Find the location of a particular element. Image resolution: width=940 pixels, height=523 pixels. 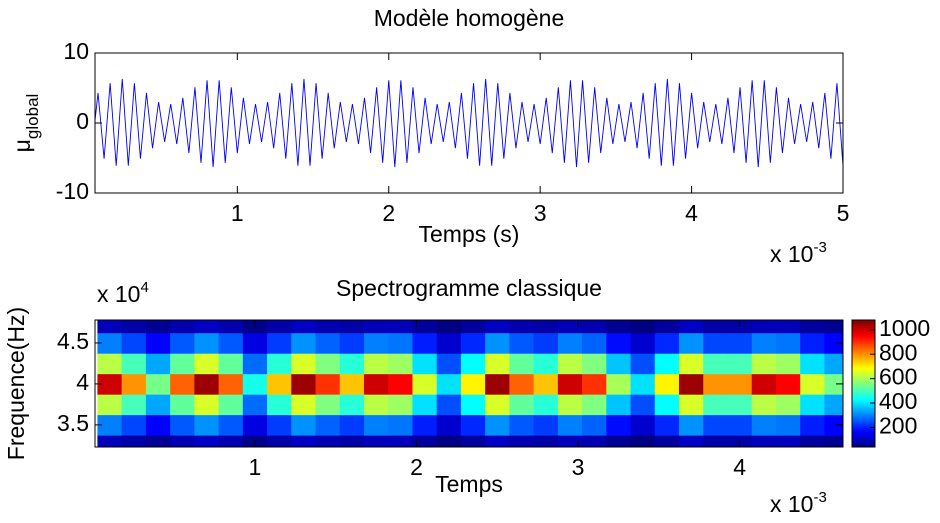

y-axis-label-main: Frequence(Hz) is located at coordinates (16, 383).